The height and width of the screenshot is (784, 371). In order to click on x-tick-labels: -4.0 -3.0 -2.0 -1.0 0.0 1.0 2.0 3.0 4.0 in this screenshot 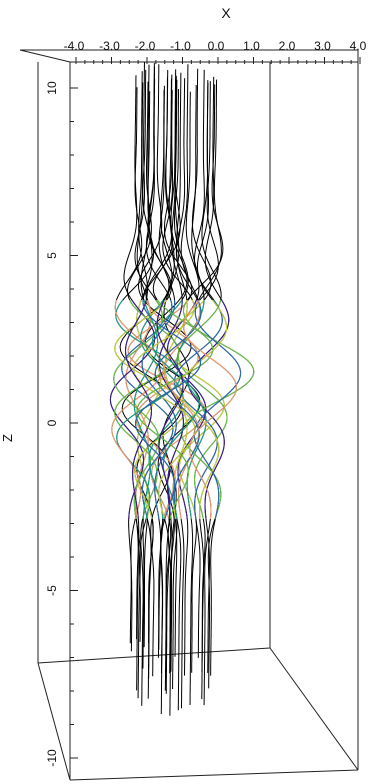, I will do `click(215, 46)`.